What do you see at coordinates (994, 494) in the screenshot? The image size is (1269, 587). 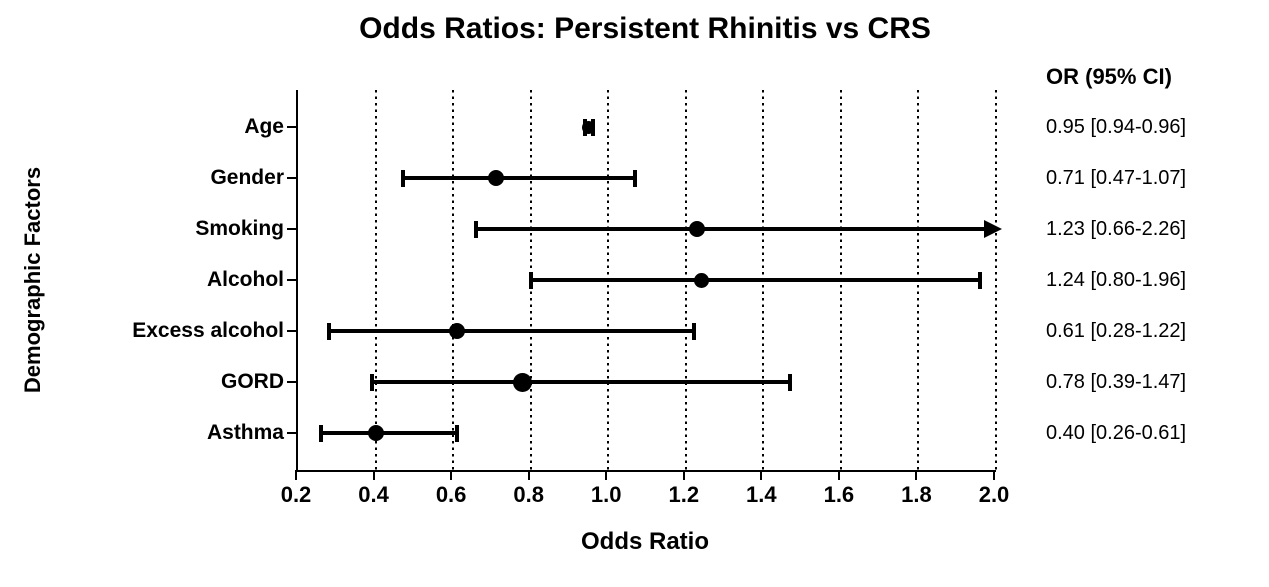 I see `x-tick-label: 2.0` at bounding box center [994, 494].